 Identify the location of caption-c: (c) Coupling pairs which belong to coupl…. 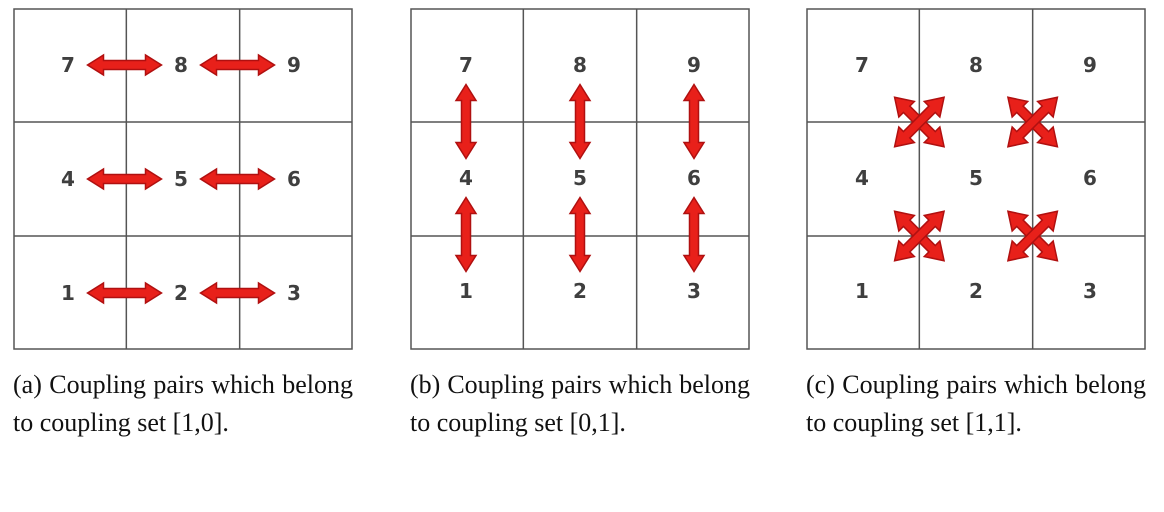
(976, 403).